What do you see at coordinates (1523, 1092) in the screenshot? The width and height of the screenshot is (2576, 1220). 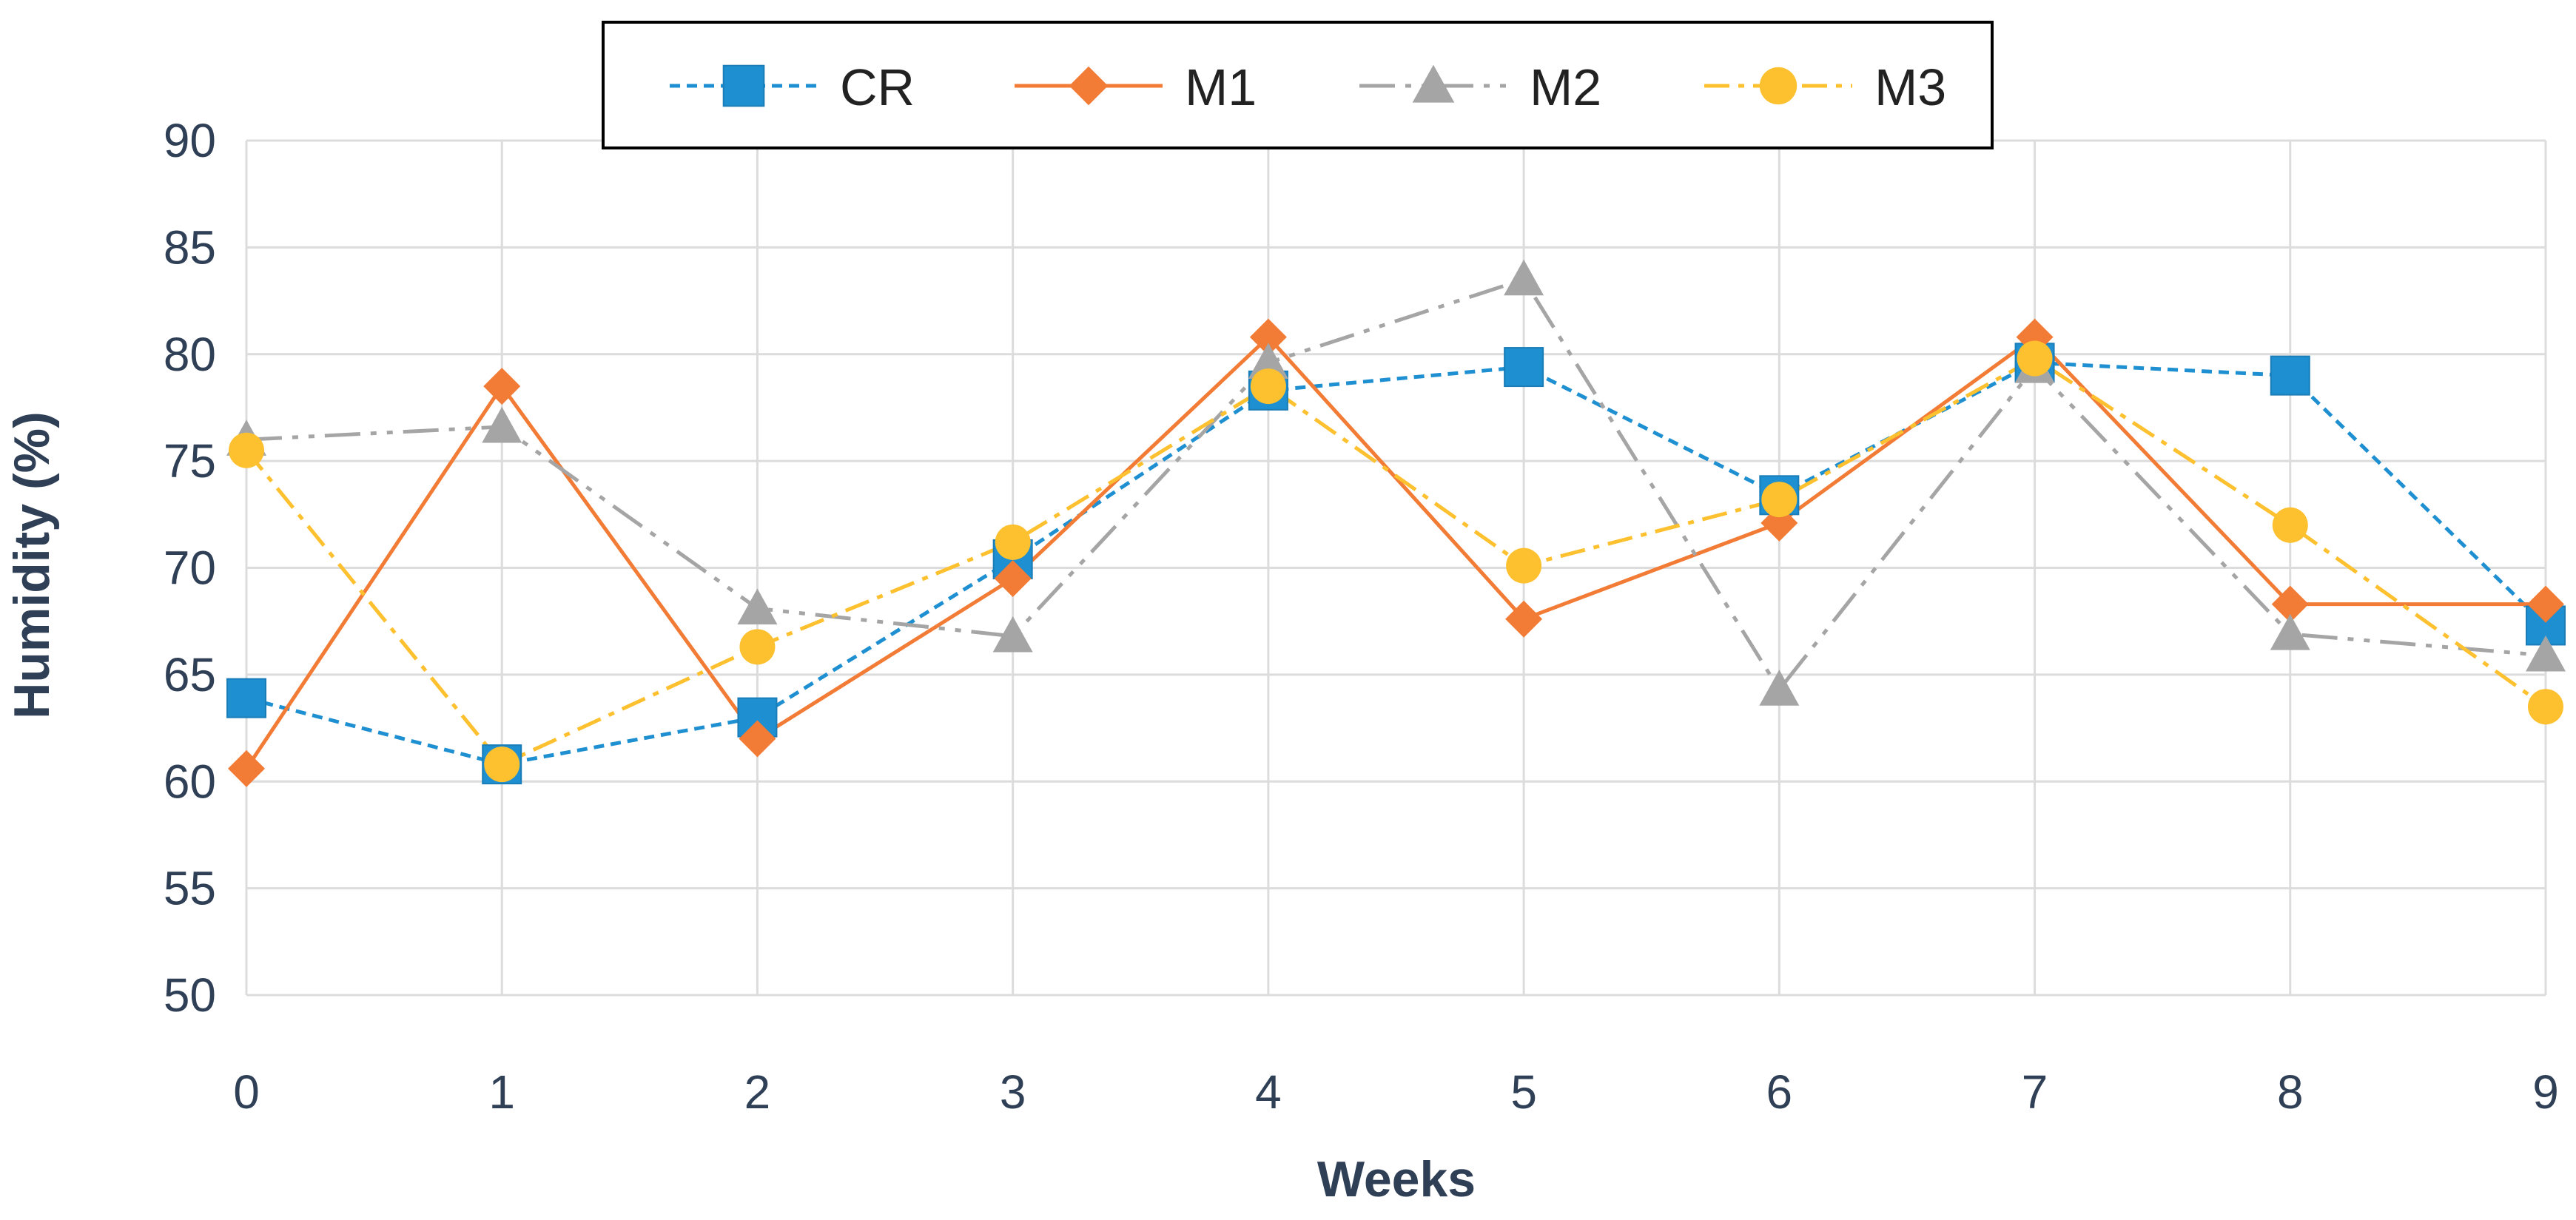 I see `x-tick-label: 5` at bounding box center [1523, 1092].